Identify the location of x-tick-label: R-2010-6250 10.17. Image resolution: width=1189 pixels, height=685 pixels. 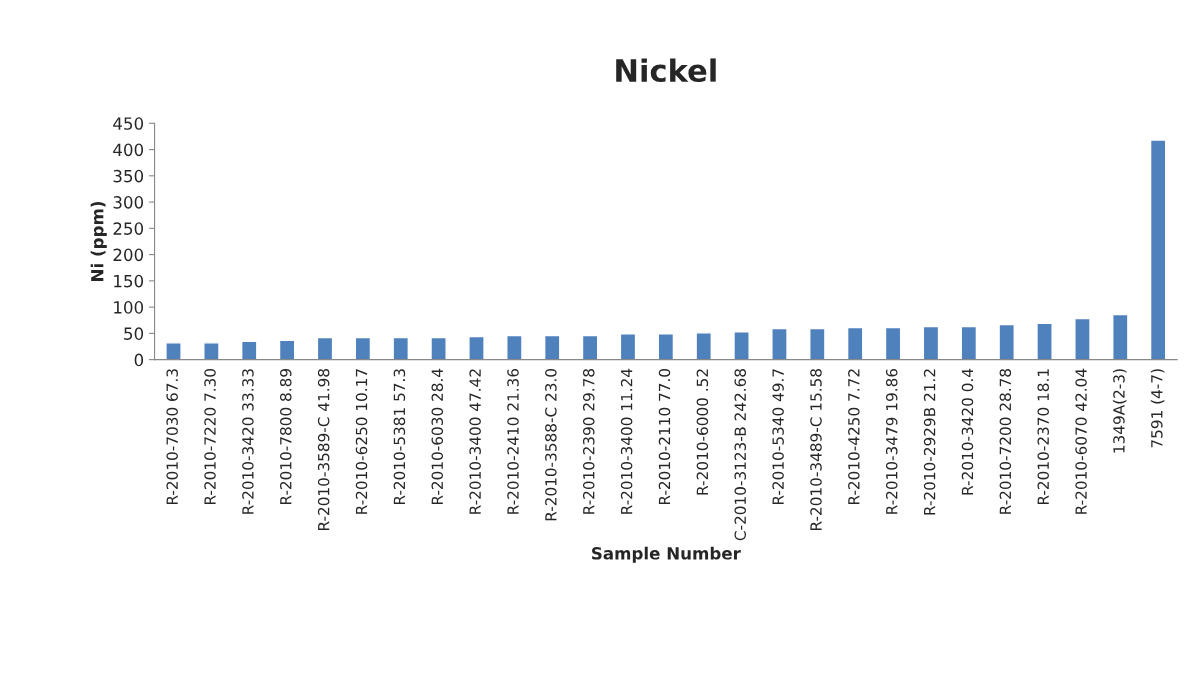
(361, 441).